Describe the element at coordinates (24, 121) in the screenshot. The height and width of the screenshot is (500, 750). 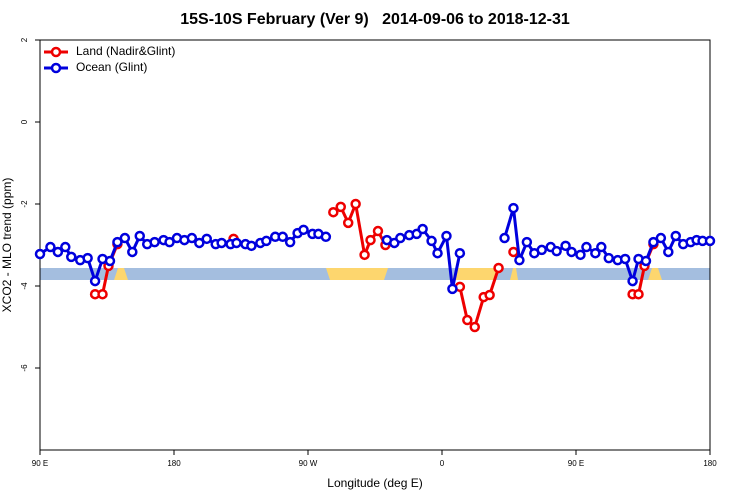
I see `y-tick-label: 0` at that location.